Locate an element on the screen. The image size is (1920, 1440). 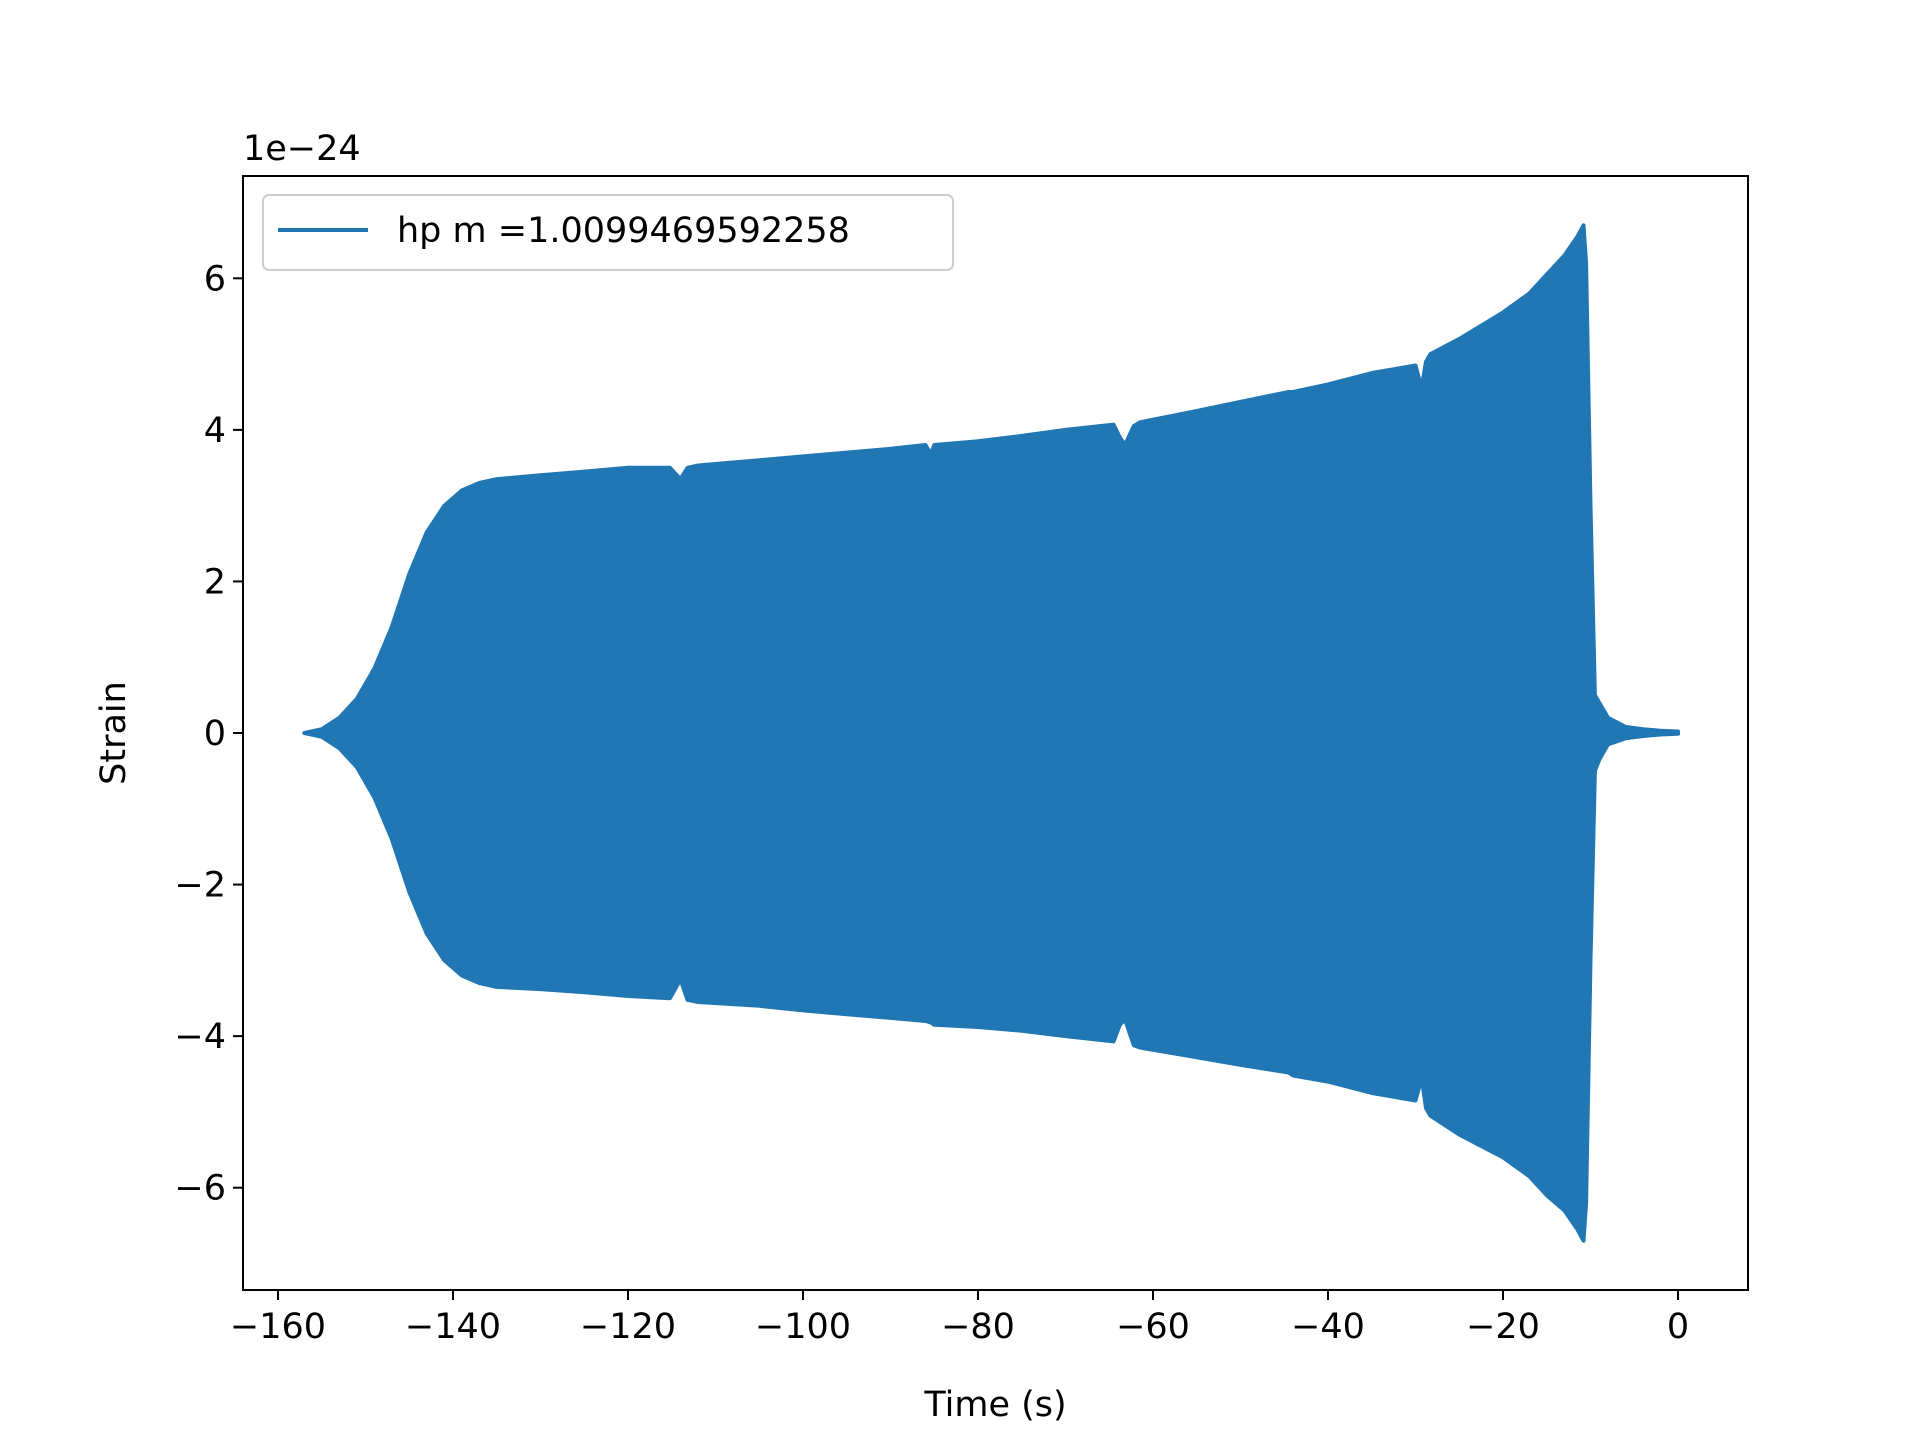
x-tick-label: −20 is located at coordinates (1503, 1327).